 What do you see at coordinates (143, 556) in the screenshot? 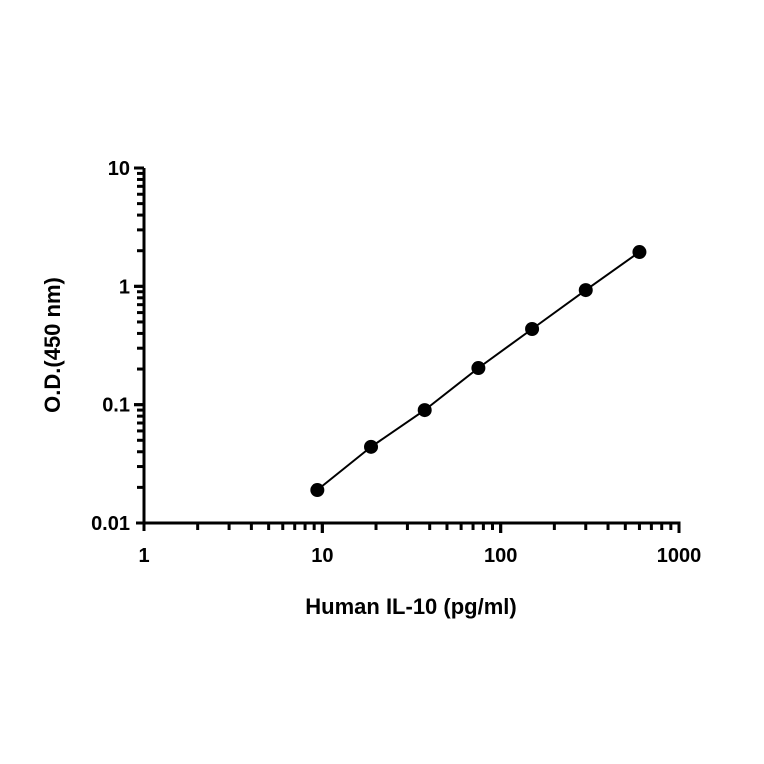
I see `x-tick-label: 1` at bounding box center [143, 556].